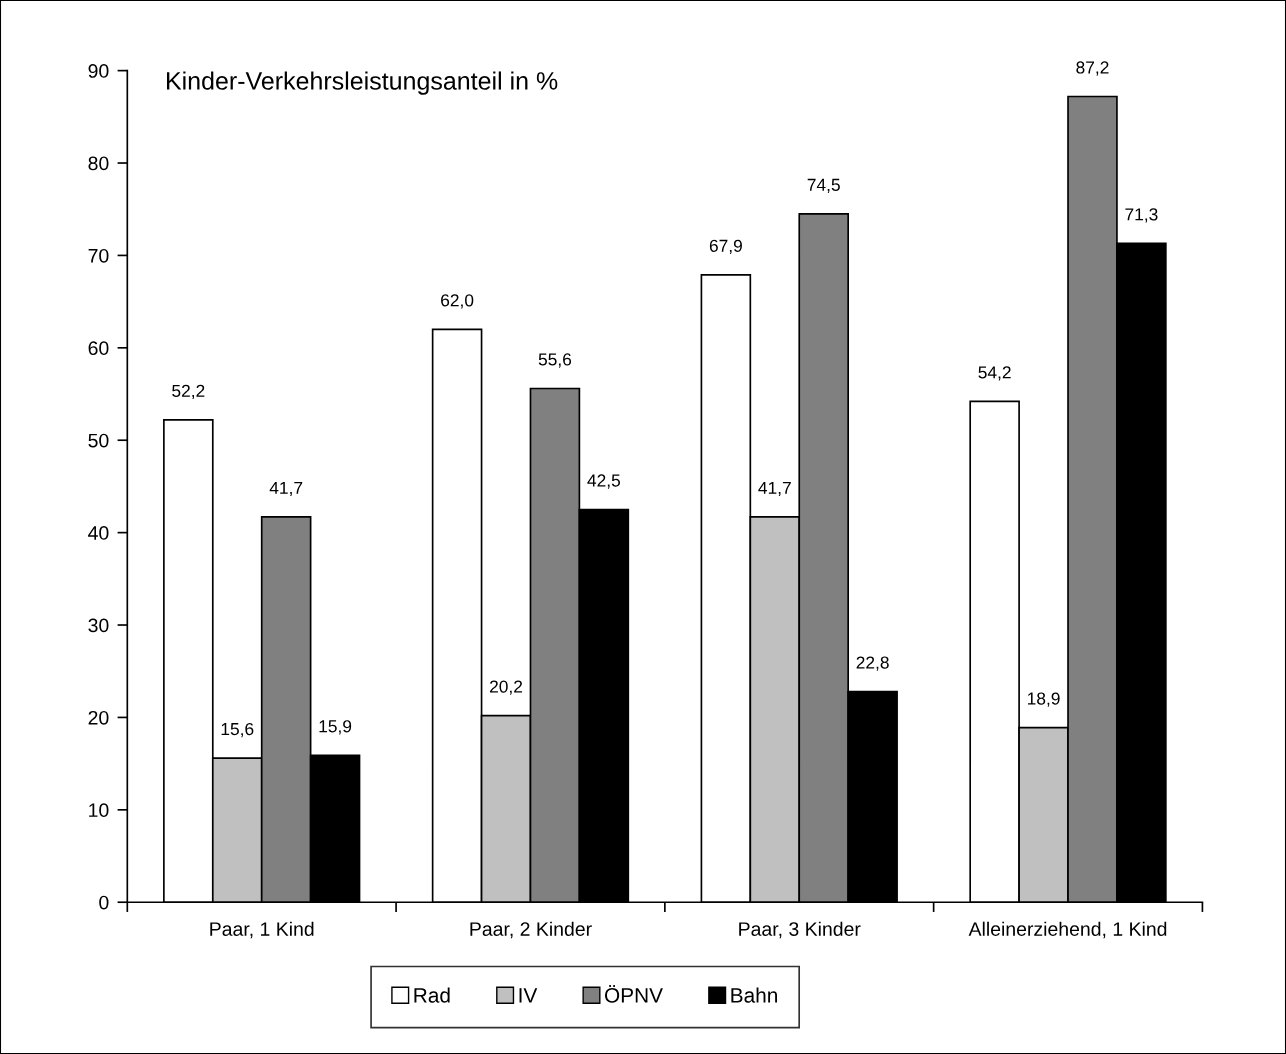 Image resolution: width=1286 pixels, height=1054 pixels. What do you see at coordinates (555, 360) in the screenshot?
I see `data-label: 55,6` at bounding box center [555, 360].